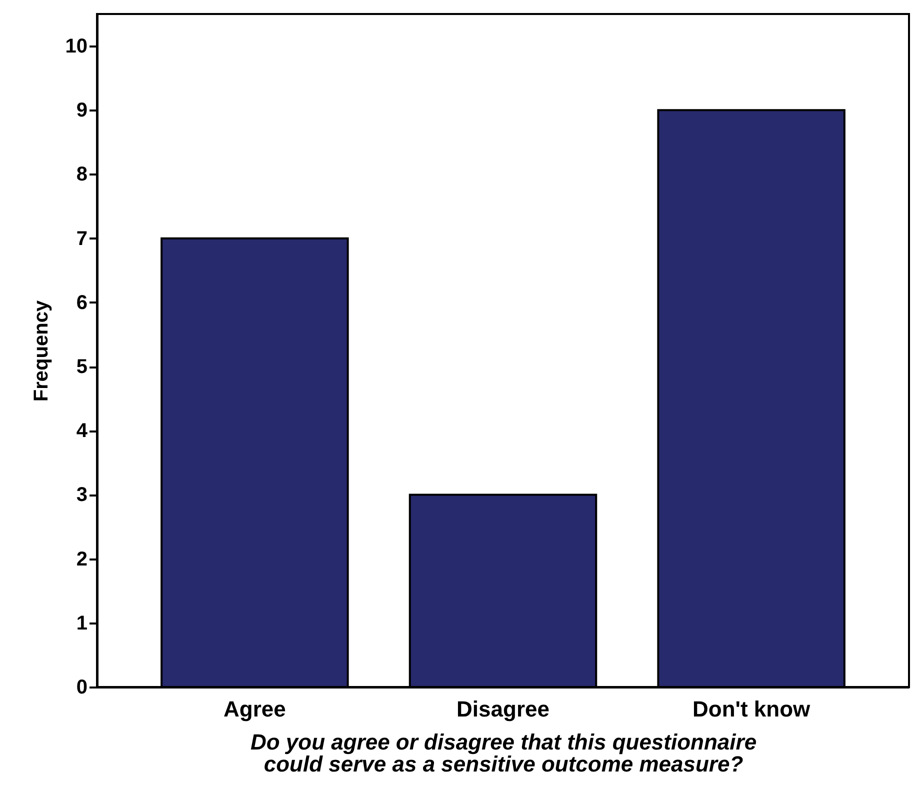 The height and width of the screenshot is (798, 912). I want to click on y-tick-label: 7, so click(82, 239).